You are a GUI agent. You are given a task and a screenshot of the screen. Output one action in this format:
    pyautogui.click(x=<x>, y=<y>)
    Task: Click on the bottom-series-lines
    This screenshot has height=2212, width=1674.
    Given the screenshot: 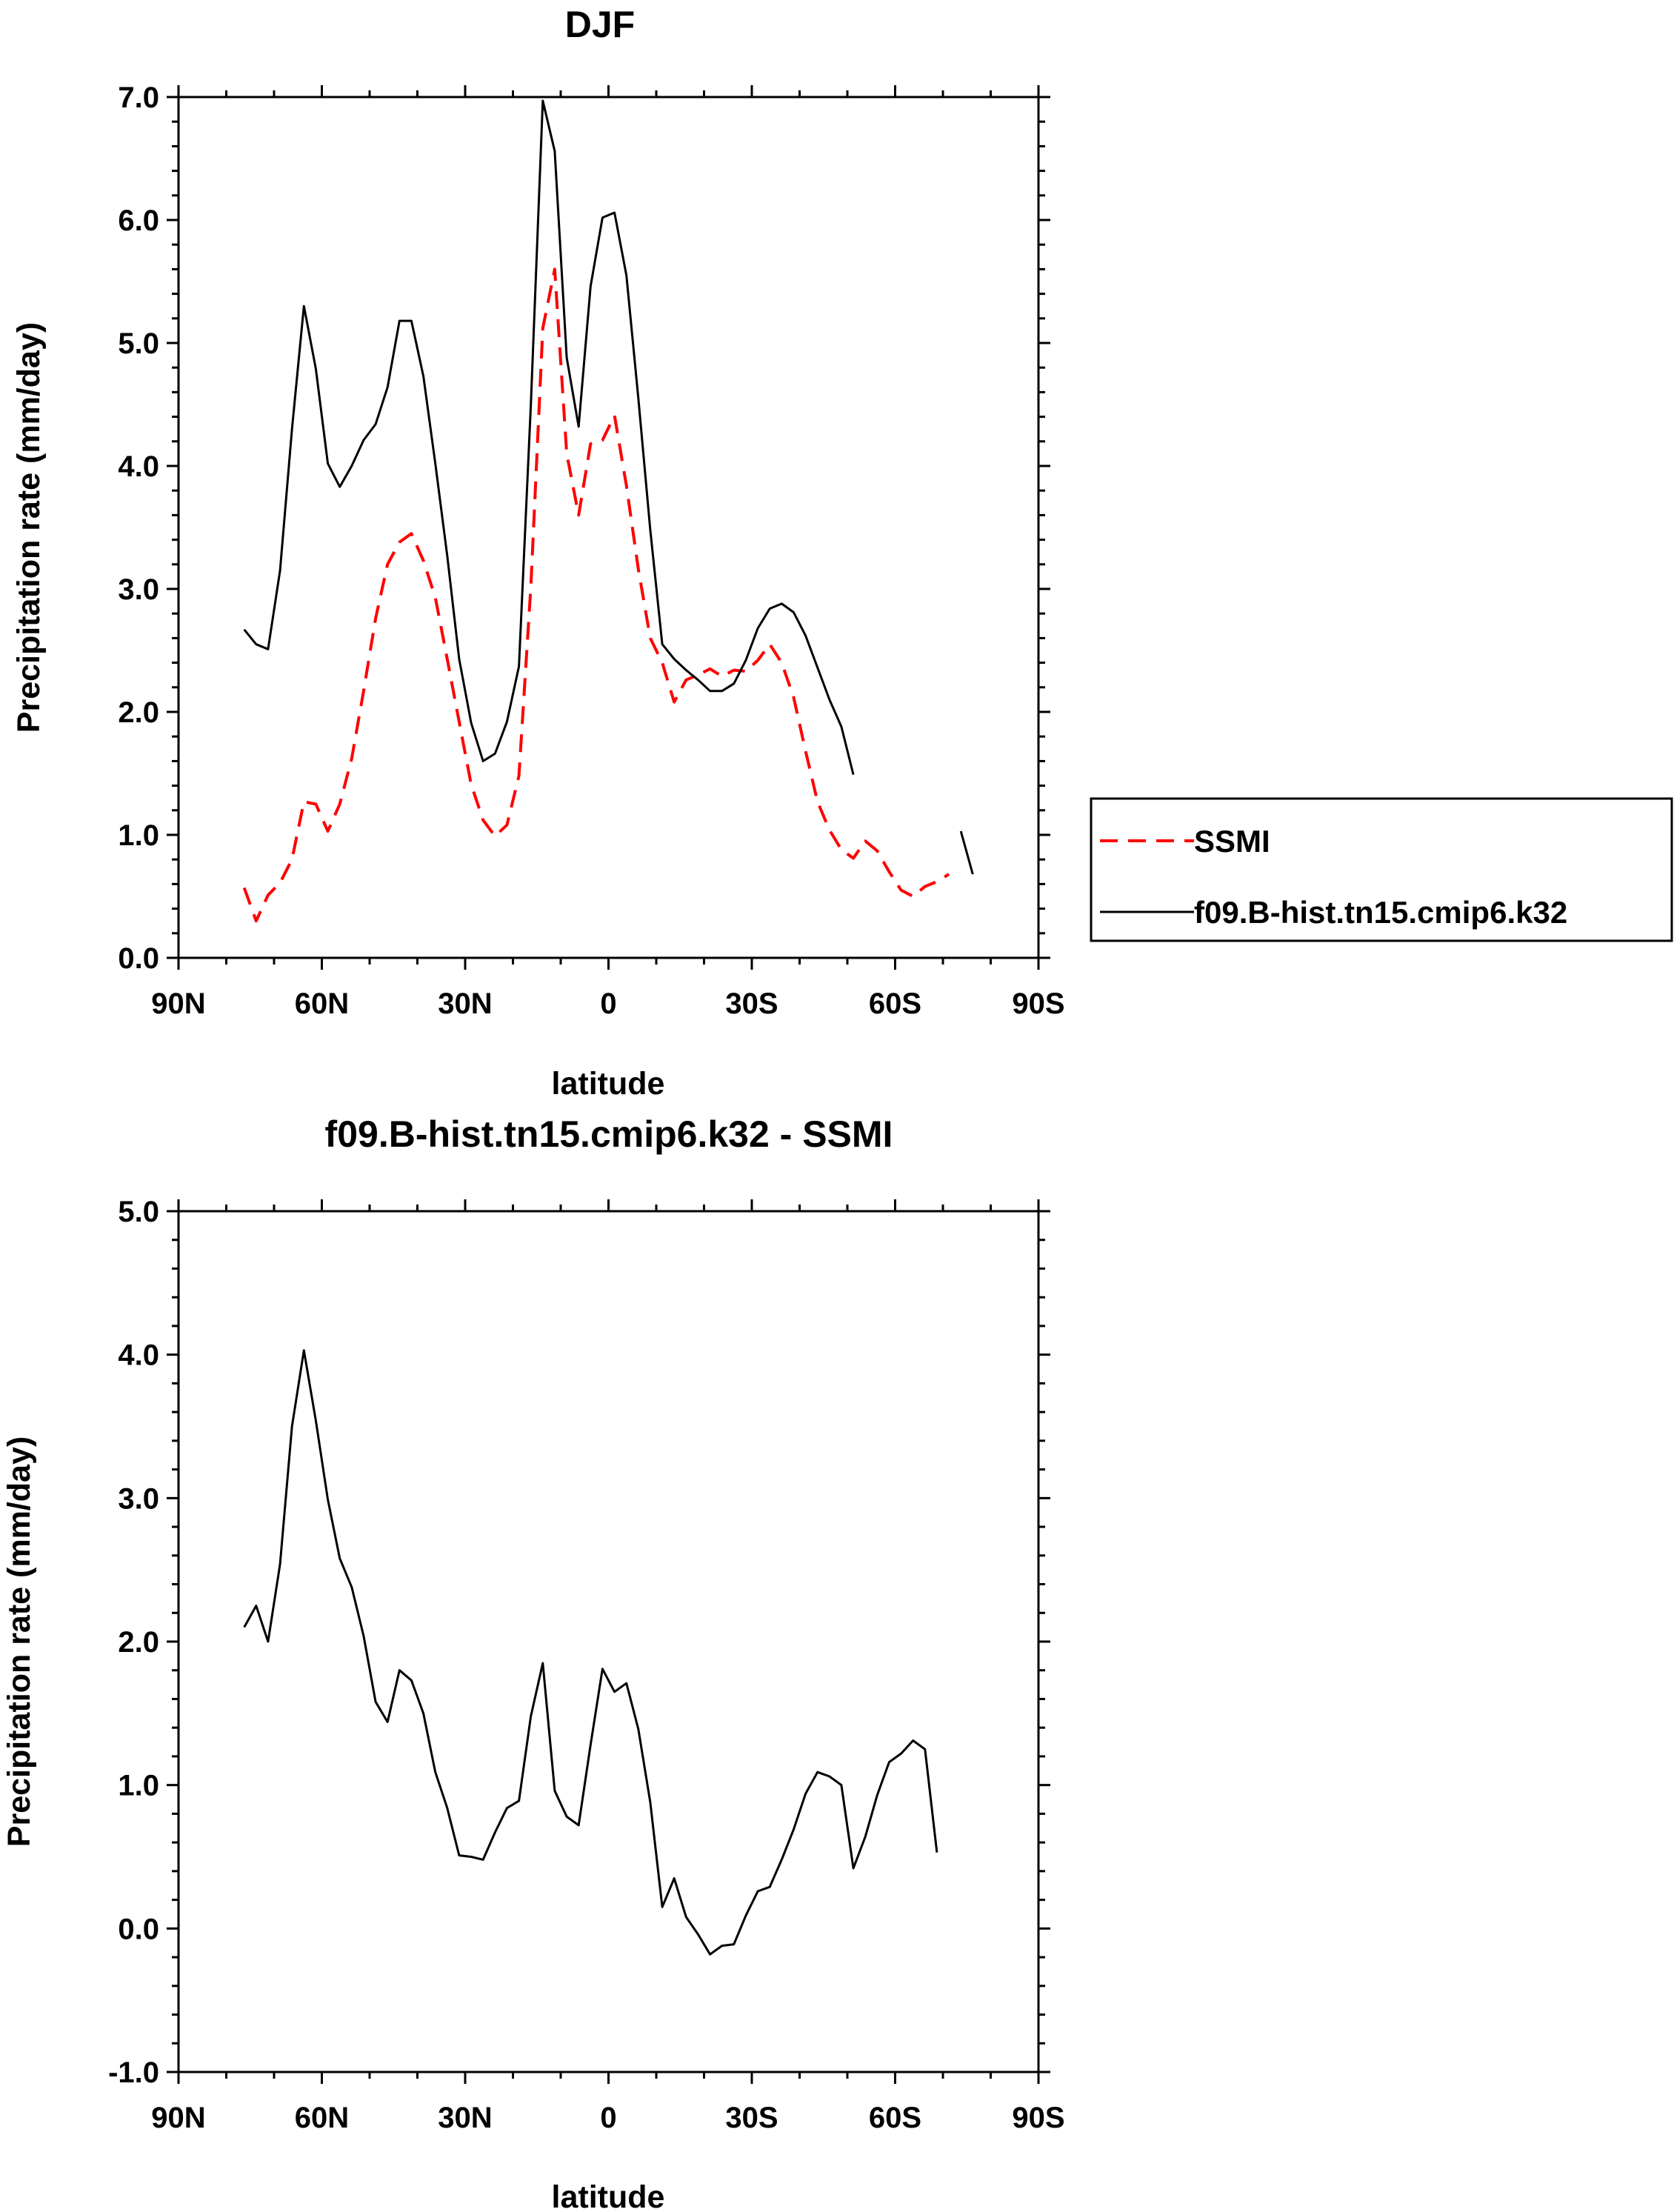 What is the action you would take?
    pyautogui.click(x=590, y=1653)
    